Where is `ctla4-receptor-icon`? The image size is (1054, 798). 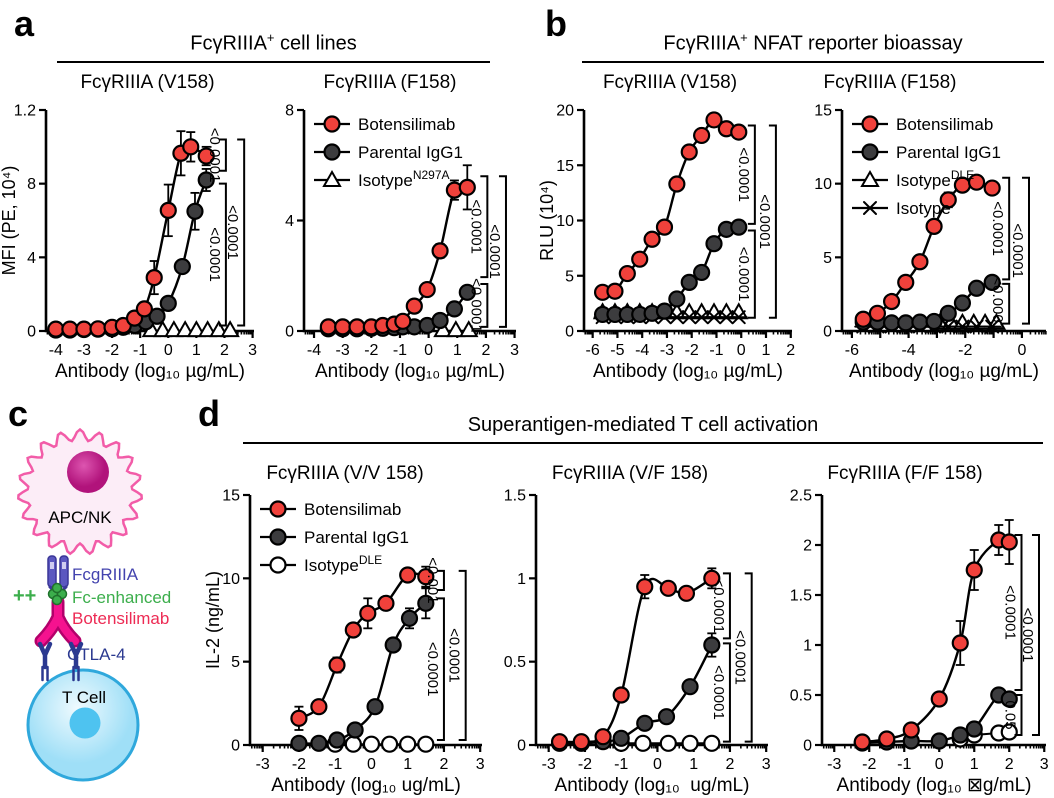 ctla4-receptor-icon is located at coordinates (60, 661).